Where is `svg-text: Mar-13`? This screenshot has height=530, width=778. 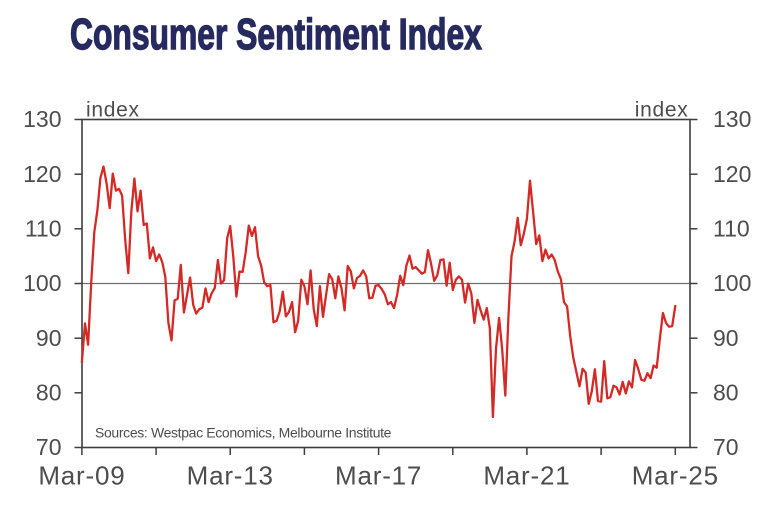
svg-text: Mar-13 is located at coordinates (230, 476).